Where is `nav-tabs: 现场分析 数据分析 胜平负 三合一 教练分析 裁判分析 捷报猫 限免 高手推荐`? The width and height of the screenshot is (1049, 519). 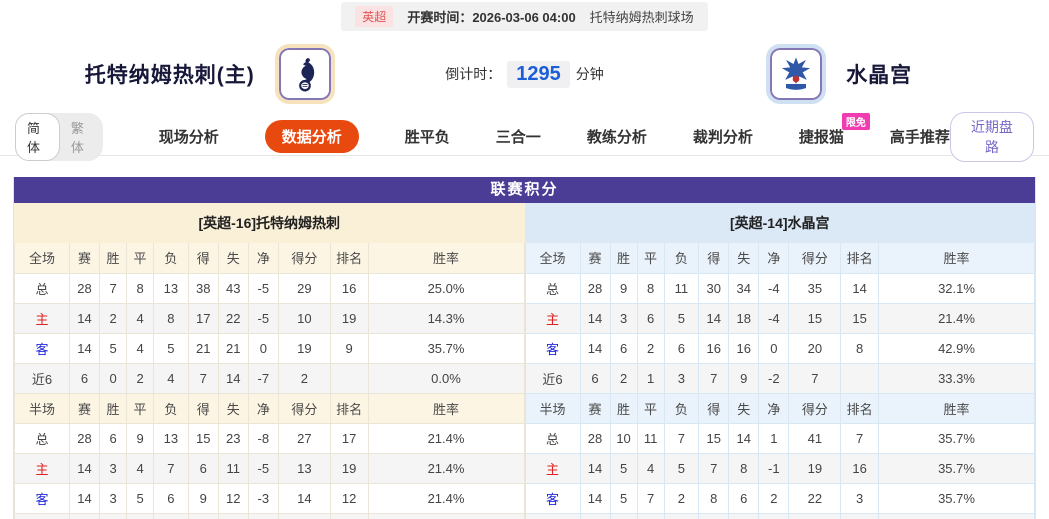
nav-tabs: 现场分析 数据分析 胜平负 三合一 教练分析 裁判分析 捷报猫 限免 高手推荐 is located at coordinates (554, 133).